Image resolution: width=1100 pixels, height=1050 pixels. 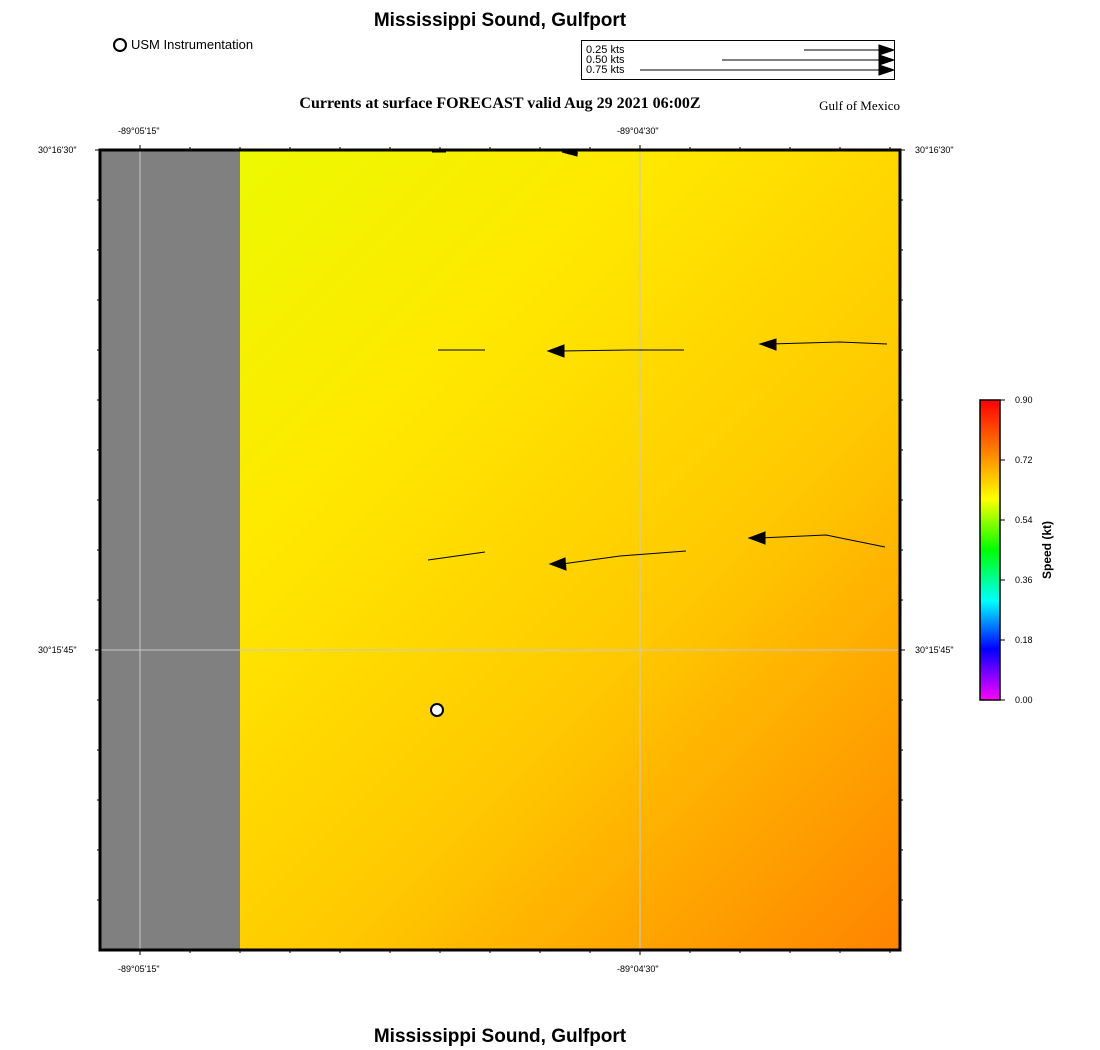 I want to click on lat-label-left-mid: 30°15'45", so click(x=57, y=650).